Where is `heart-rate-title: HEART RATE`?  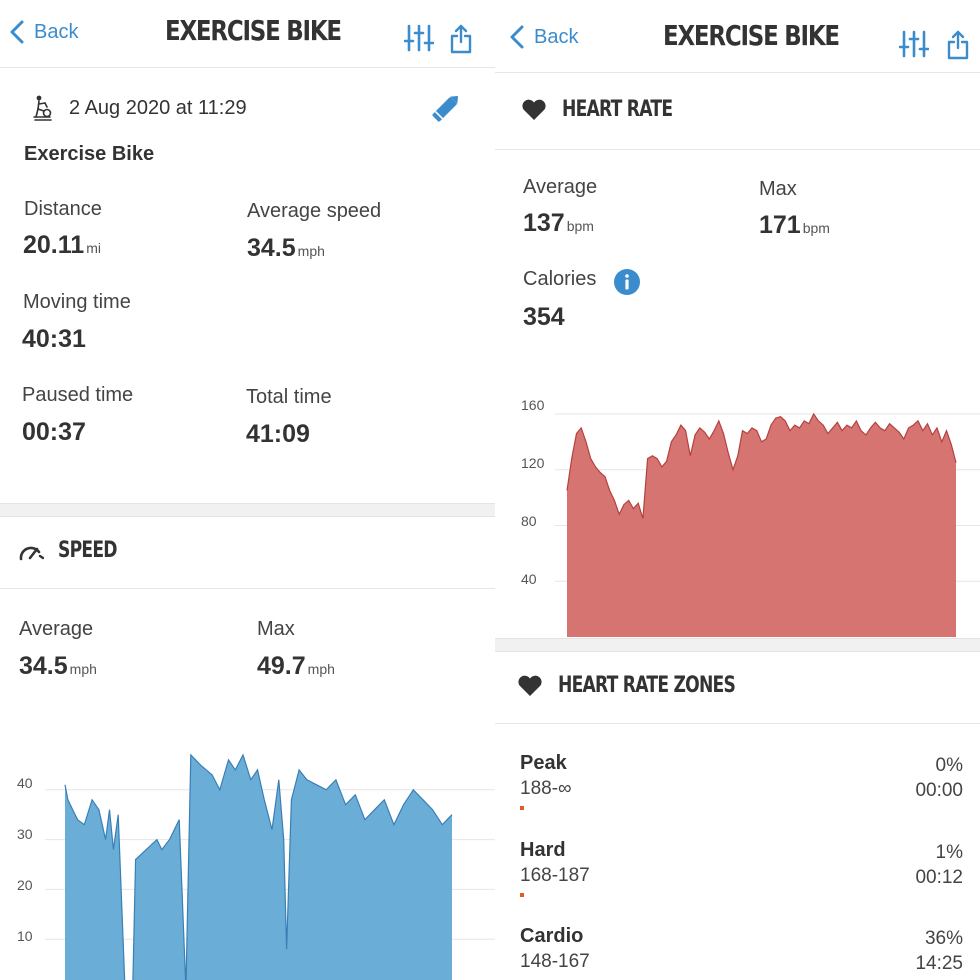 heart-rate-title: HEART RATE is located at coordinates (617, 109).